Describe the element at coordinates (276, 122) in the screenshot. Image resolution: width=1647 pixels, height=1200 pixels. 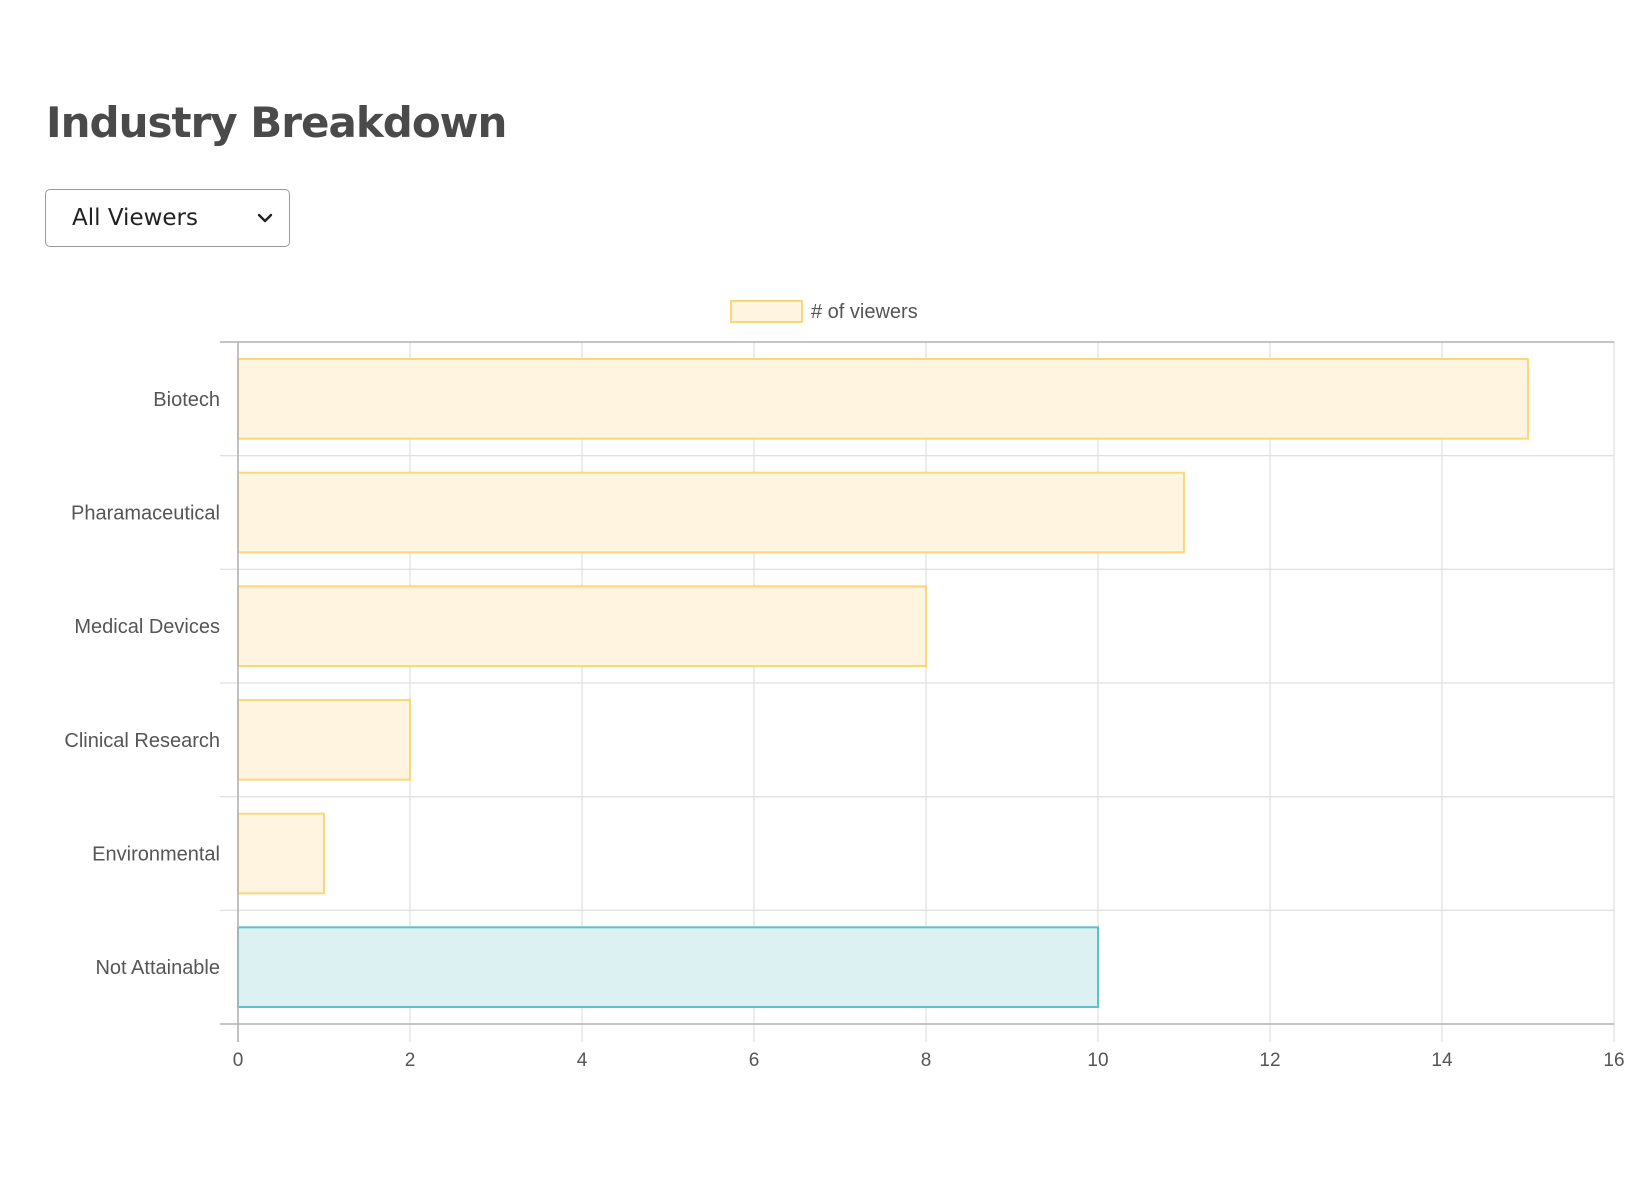
I see `page-title: Industry Breakdown` at that location.